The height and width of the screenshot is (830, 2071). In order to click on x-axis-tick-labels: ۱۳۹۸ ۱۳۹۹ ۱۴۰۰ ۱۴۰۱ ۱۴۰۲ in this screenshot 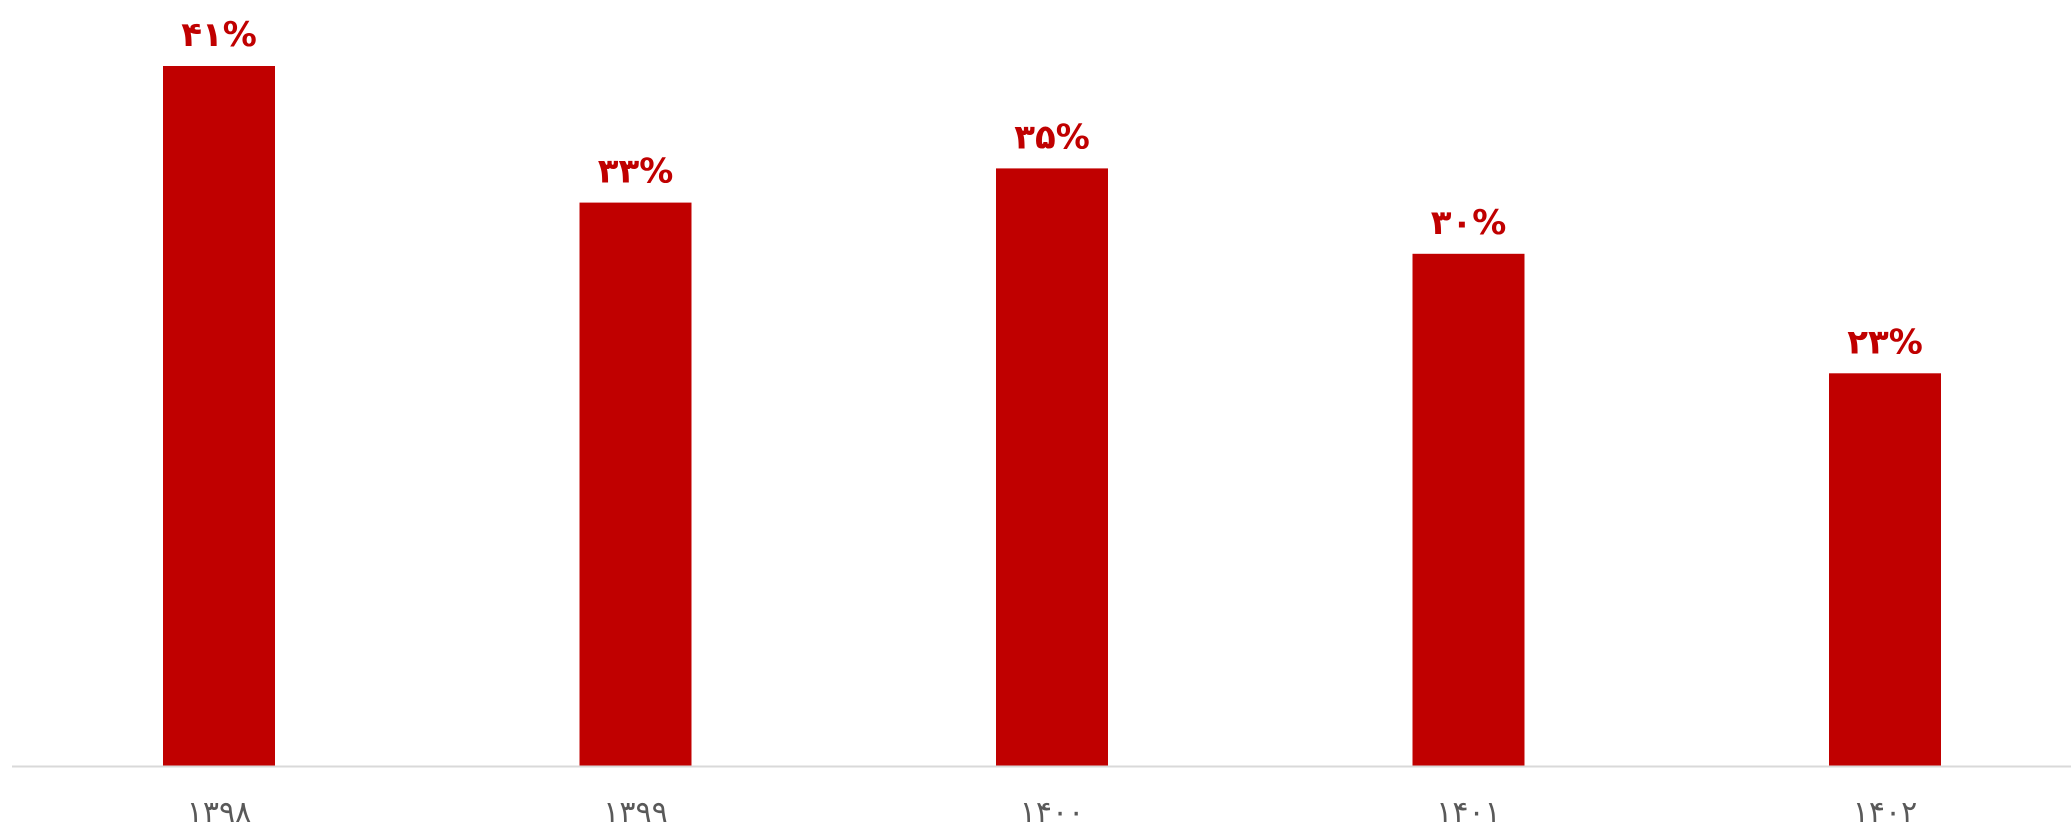, I will do `click(1052, 812)`.